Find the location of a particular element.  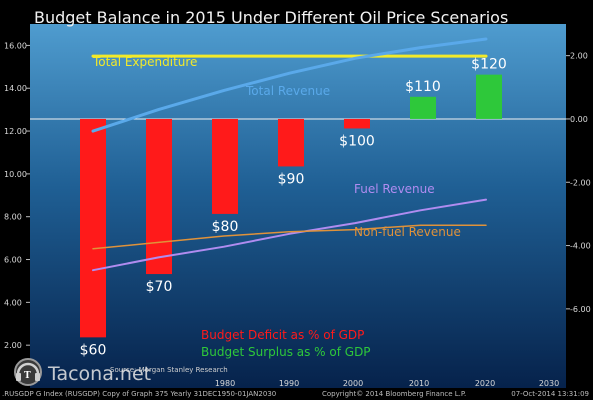

legend-entry: Budget Surplus as % of GDP is located at coordinates (286, 352).